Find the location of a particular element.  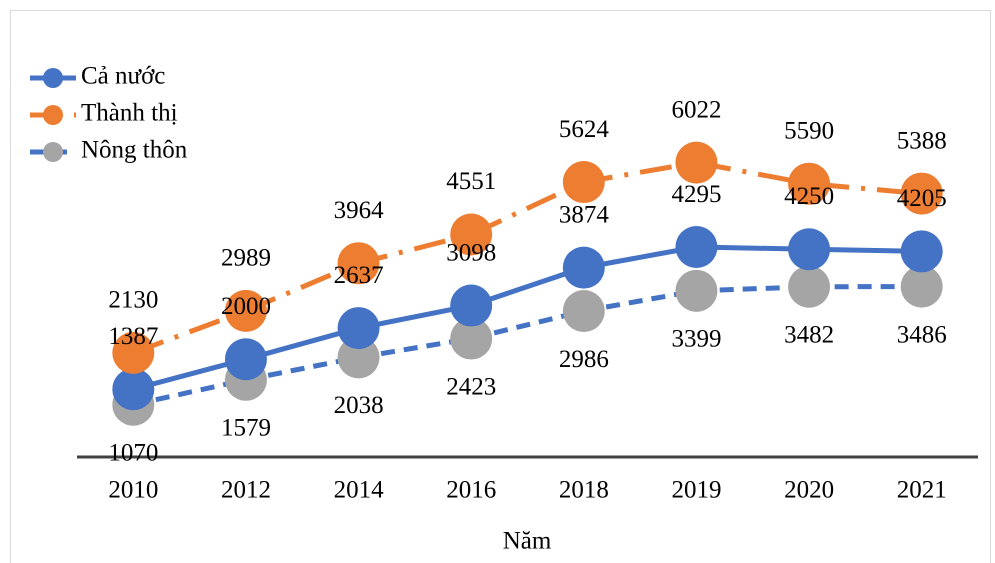

data-label: 3486 is located at coordinates (922, 334).